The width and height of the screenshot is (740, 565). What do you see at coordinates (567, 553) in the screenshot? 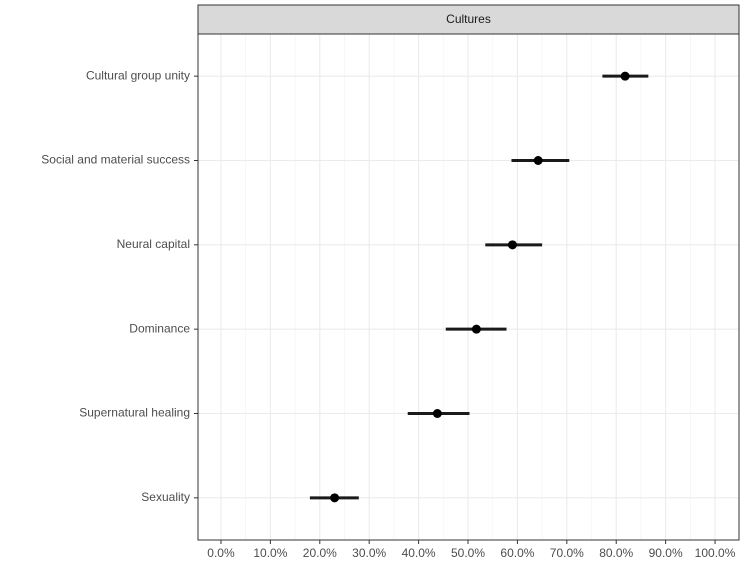
I see `x-tick-label: 70.0%` at bounding box center [567, 553].